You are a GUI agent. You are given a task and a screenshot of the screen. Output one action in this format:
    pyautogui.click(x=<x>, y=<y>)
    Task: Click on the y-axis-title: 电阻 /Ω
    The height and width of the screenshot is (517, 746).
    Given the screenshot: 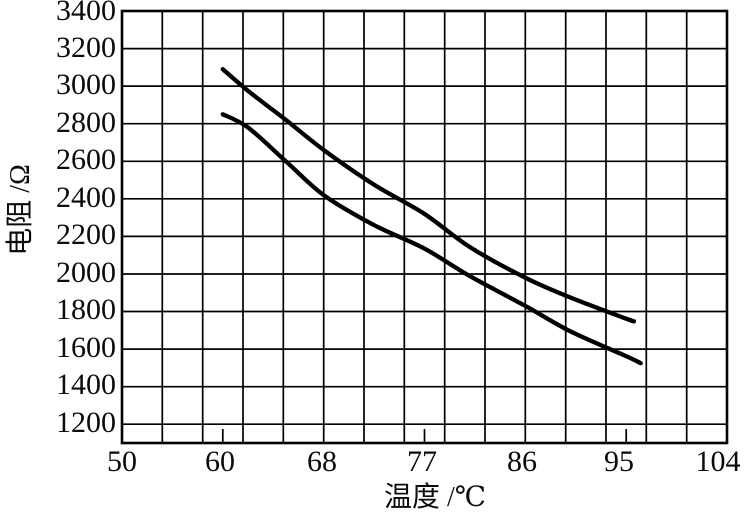 What is the action you would take?
    pyautogui.click(x=20, y=210)
    